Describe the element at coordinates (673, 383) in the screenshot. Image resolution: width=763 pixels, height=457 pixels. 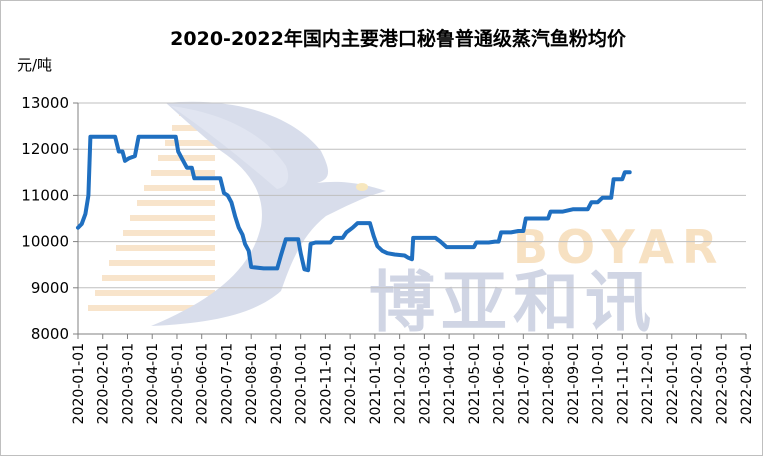
I see `x-tick-label: 2022-01-01` at that location.